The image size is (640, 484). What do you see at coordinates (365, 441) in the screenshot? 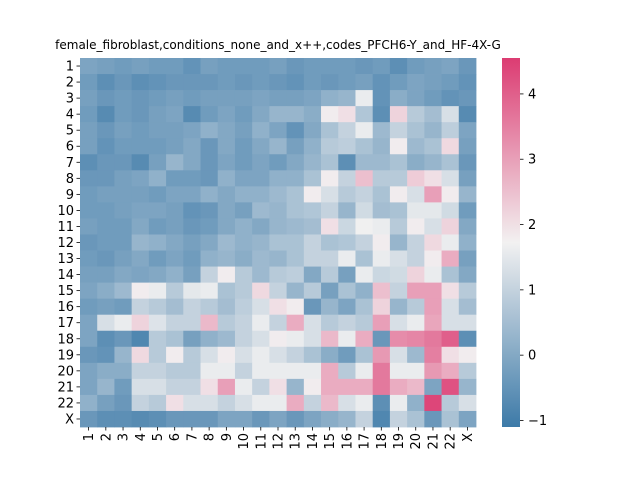
I see `column-tick-label: 17` at bounding box center [365, 441].